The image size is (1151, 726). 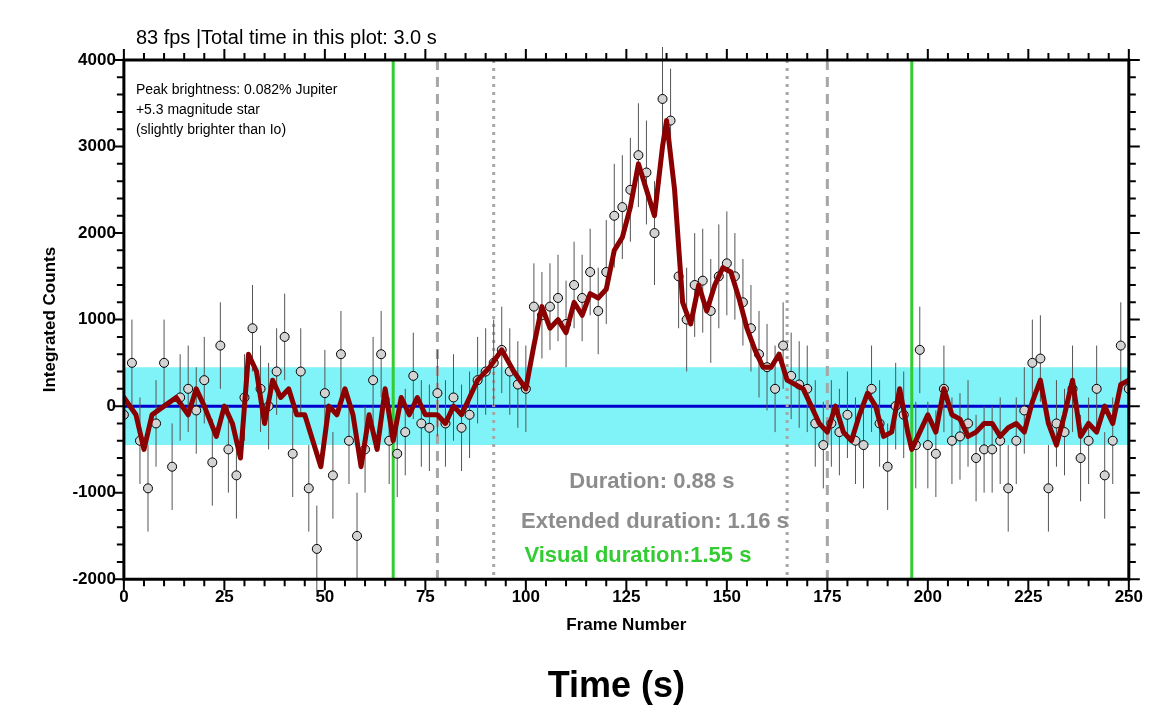 What do you see at coordinates (97, 59) in the screenshot?
I see `y-tick-label: 4000` at bounding box center [97, 59].